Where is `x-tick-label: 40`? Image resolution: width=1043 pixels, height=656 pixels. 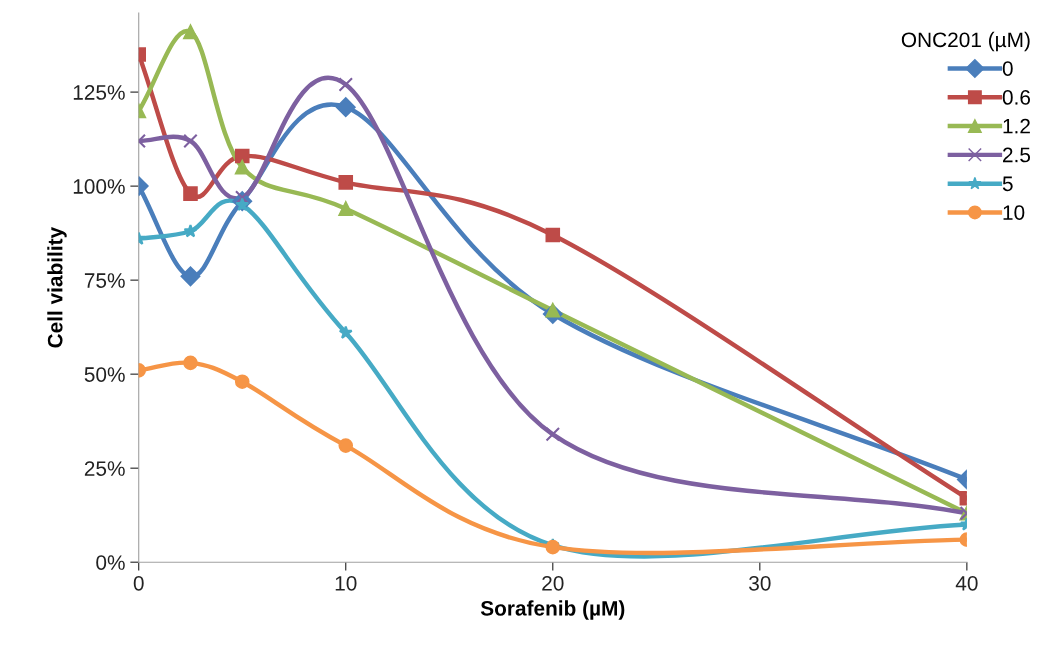
x-tick-label: 40 is located at coordinates (966, 583).